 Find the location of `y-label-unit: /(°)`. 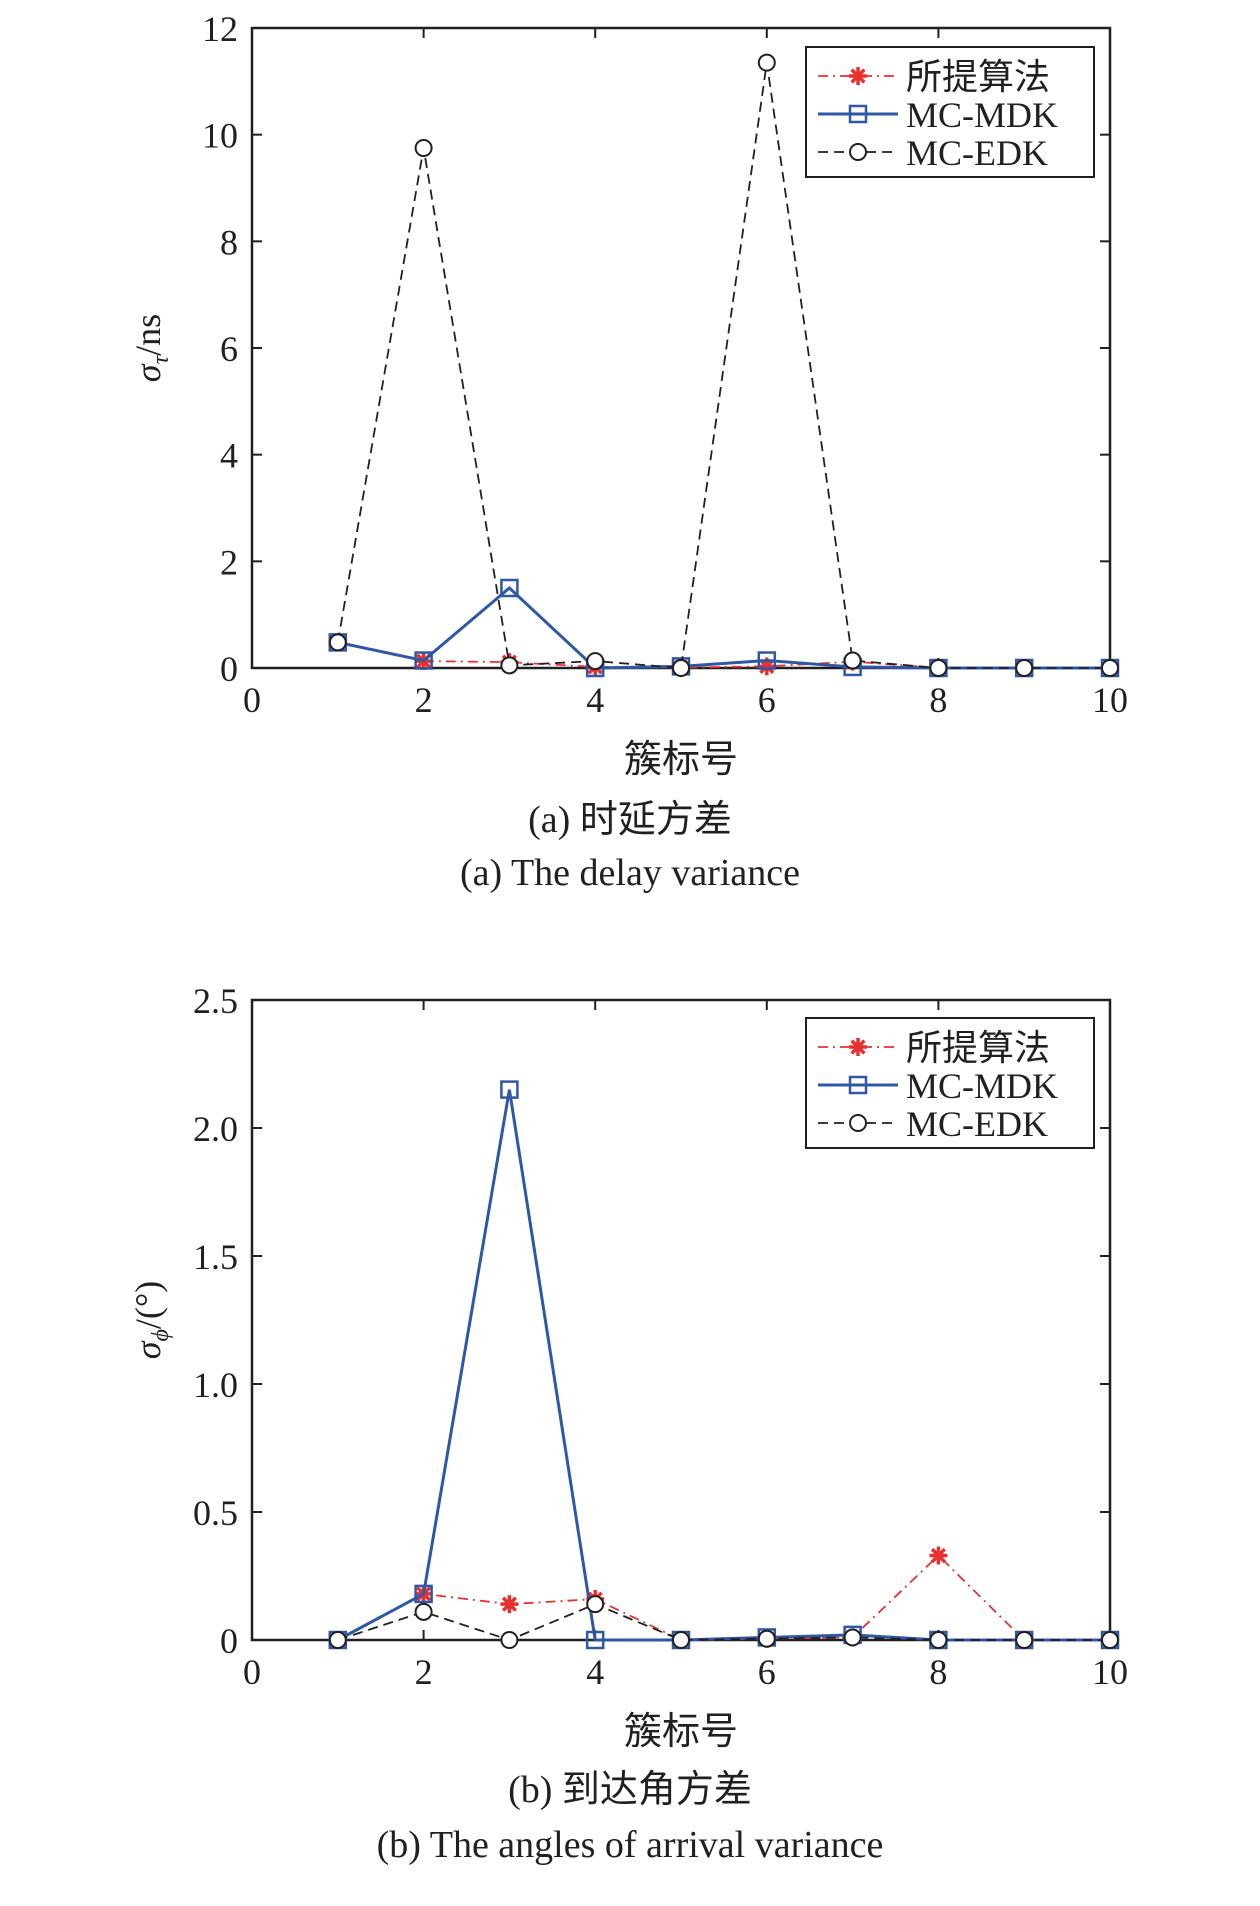

y-label-unit: /(°) is located at coordinates (148, 1305).